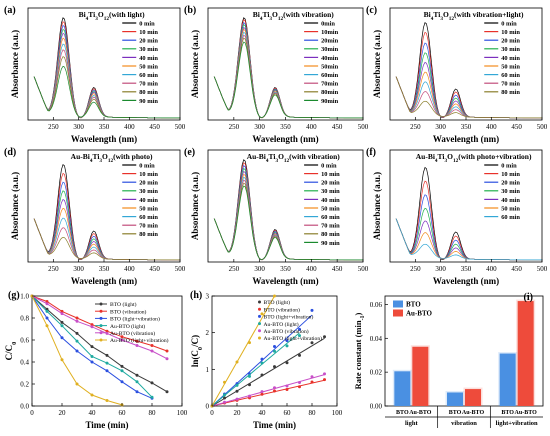 The image size is (550, 436). I want to click on subscript-text: 3, so click(441, 19).